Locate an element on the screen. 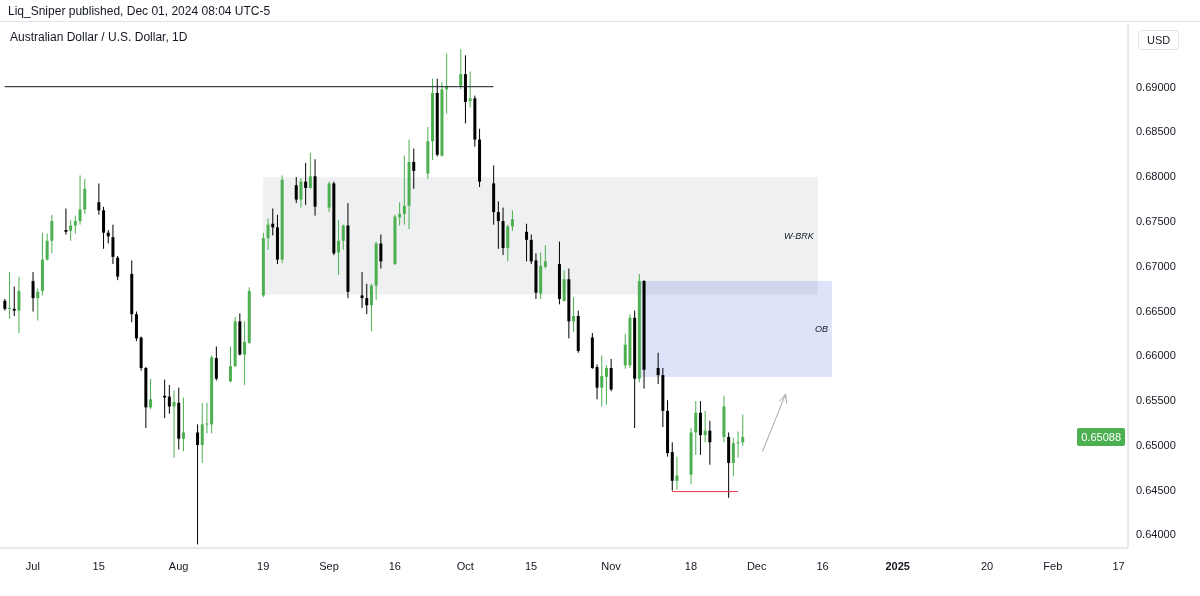 This screenshot has height=596, width=1200. x-tick-label: Dec is located at coordinates (756, 566).